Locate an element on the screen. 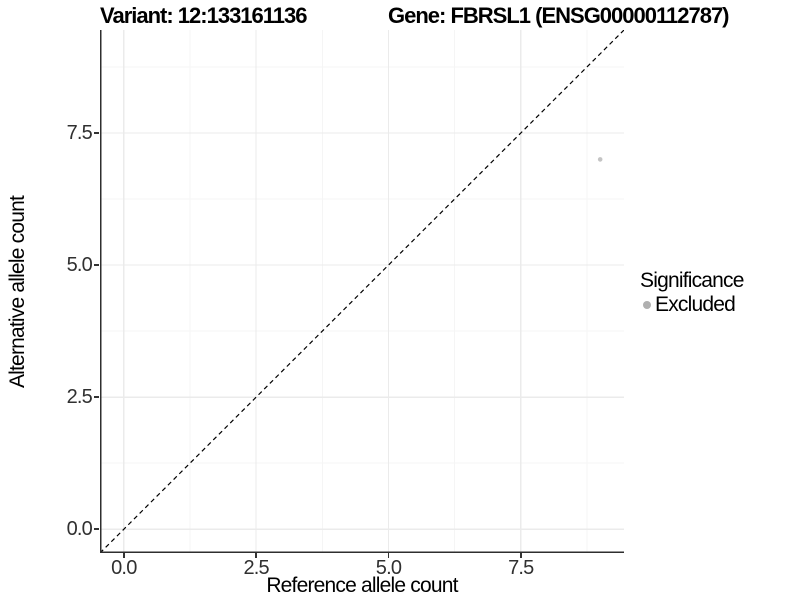 Image resolution: width=800 pixels, height=600 pixels. legend: Significance Excluded is located at coordinates (692, 293).